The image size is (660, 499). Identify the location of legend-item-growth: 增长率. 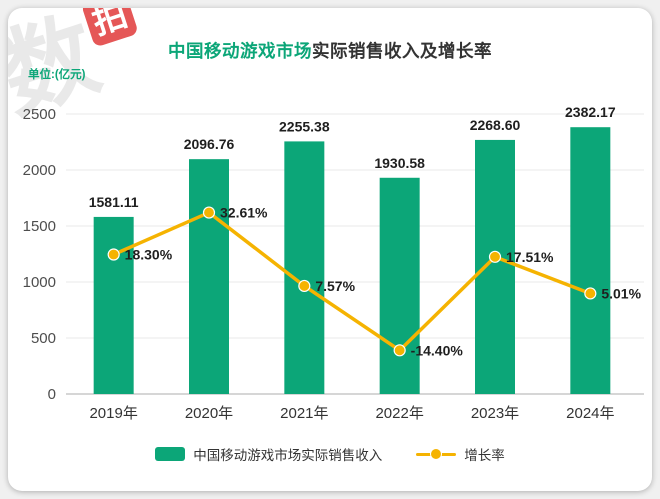
(460, 454).